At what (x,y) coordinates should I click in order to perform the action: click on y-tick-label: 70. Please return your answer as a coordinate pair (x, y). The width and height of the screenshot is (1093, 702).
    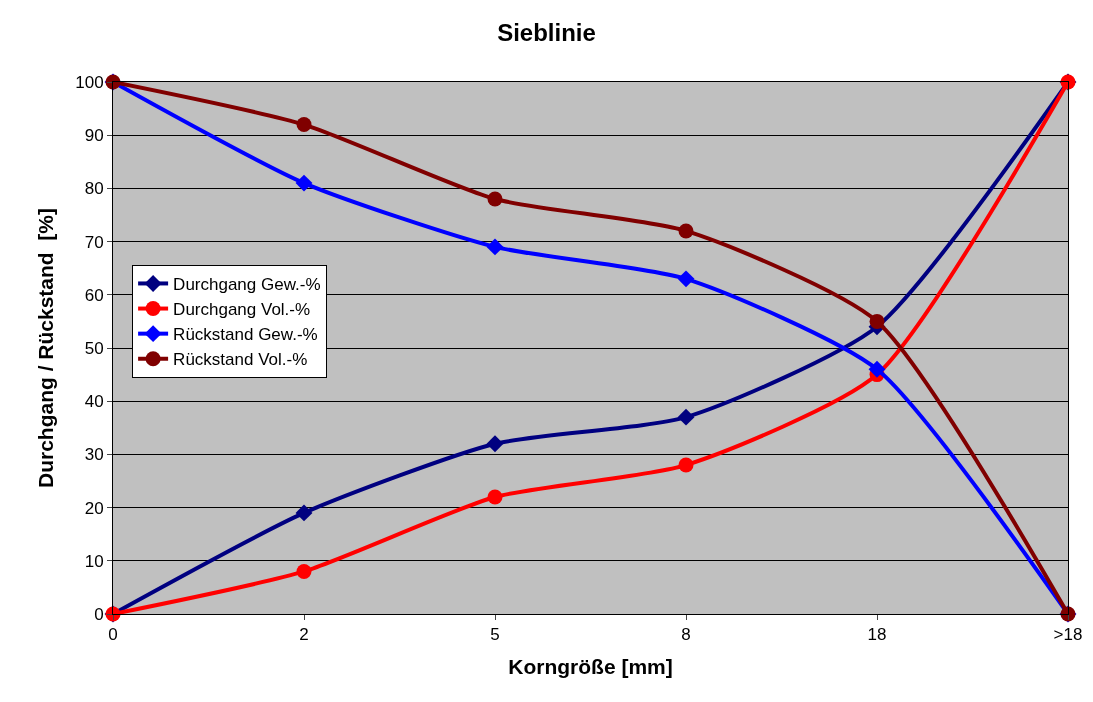
    Looking at the image, I should click on (94, 242).